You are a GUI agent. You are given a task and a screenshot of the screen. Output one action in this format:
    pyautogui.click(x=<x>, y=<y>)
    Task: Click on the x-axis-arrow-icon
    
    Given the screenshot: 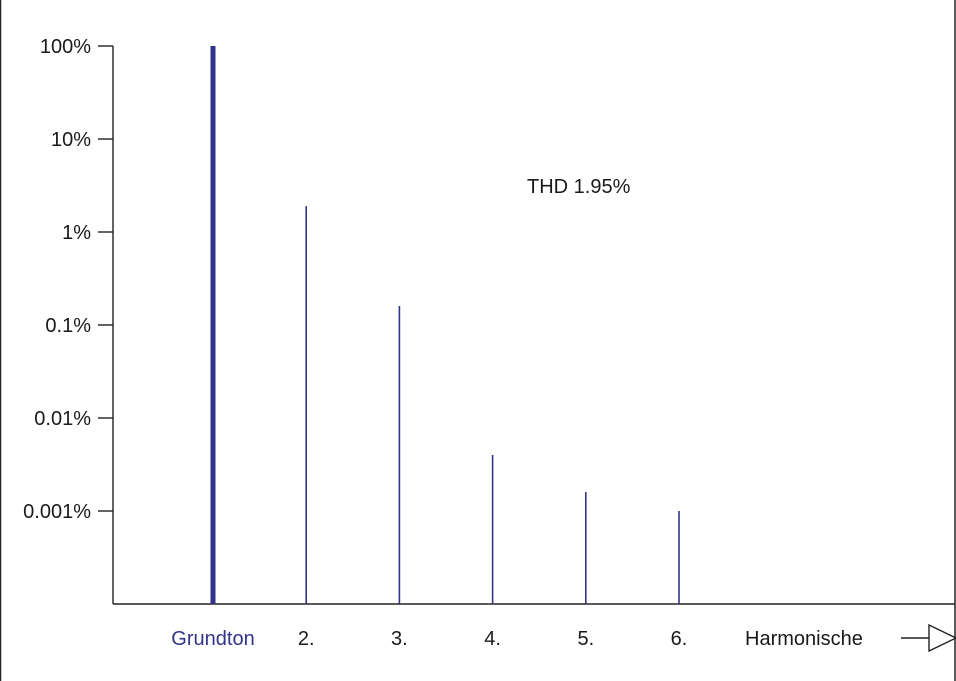 What is the action you would take?
    pyautogui.click(x=928, y=638)
    